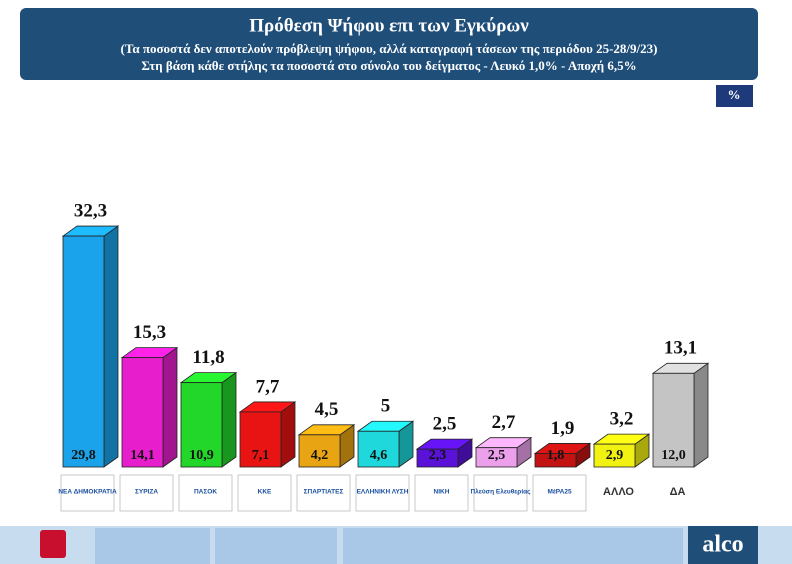 The width and height of the screenshot is (792, 564). I want to click on brand: alco, so click(722, 545).